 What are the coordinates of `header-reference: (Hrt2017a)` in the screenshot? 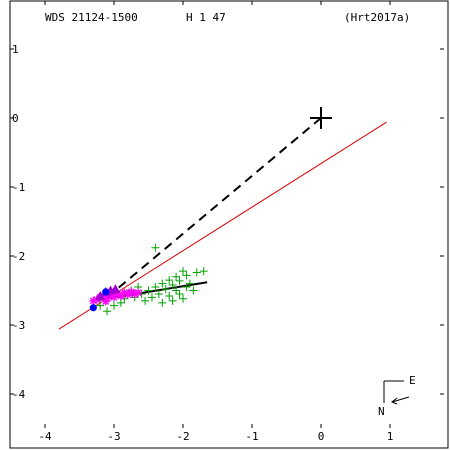 It's located at (377, 17).